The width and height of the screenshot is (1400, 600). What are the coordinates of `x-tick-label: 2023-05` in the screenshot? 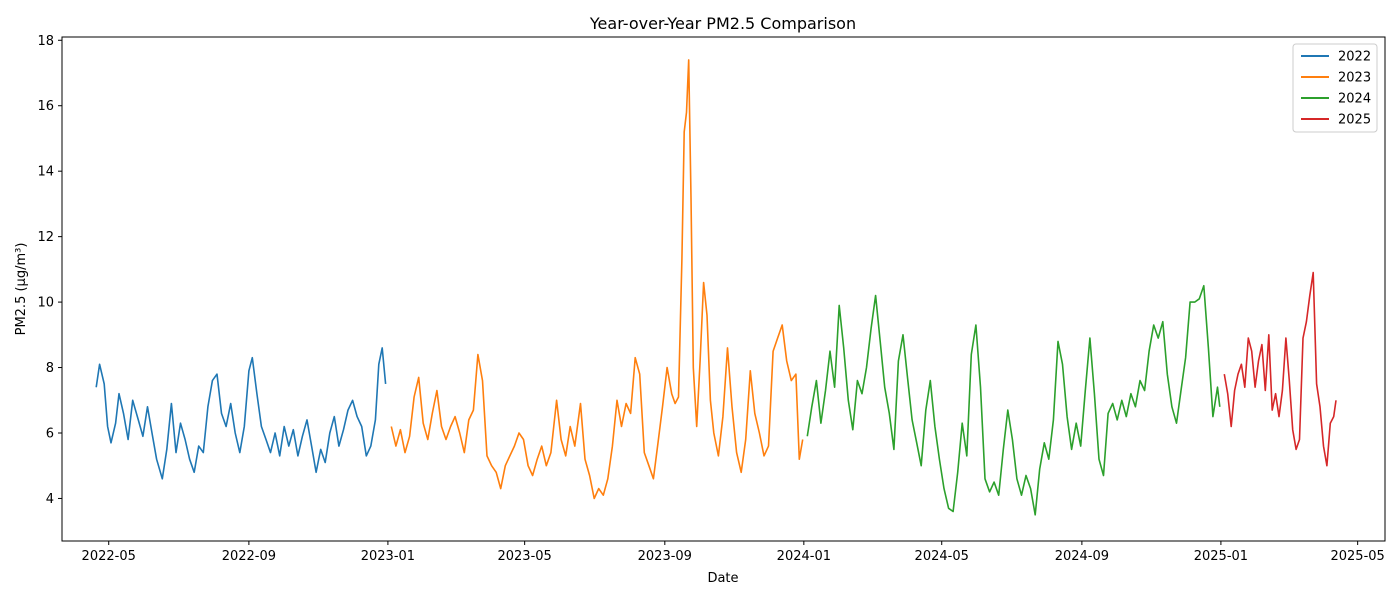 It's located at (524, 556).